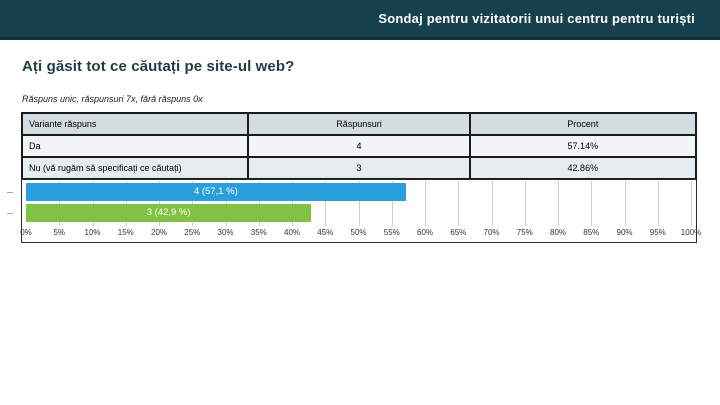 The width and height of the screenshot is (720, 405). What do you see at coordinates (158, 66) in the screenshot?
I see `question-title: Ați găsit tot ce căutați pe site-ul web?` at bounding box center [158, 66].